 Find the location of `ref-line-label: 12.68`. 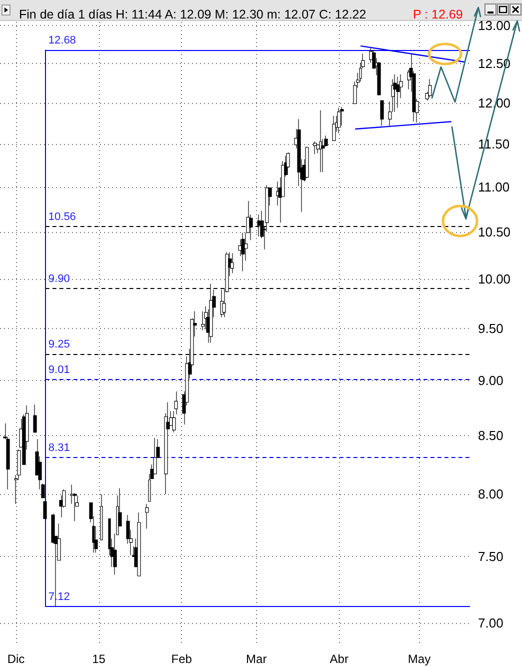

ref-line-label: 12.68 is located at coordinates (62, 40).